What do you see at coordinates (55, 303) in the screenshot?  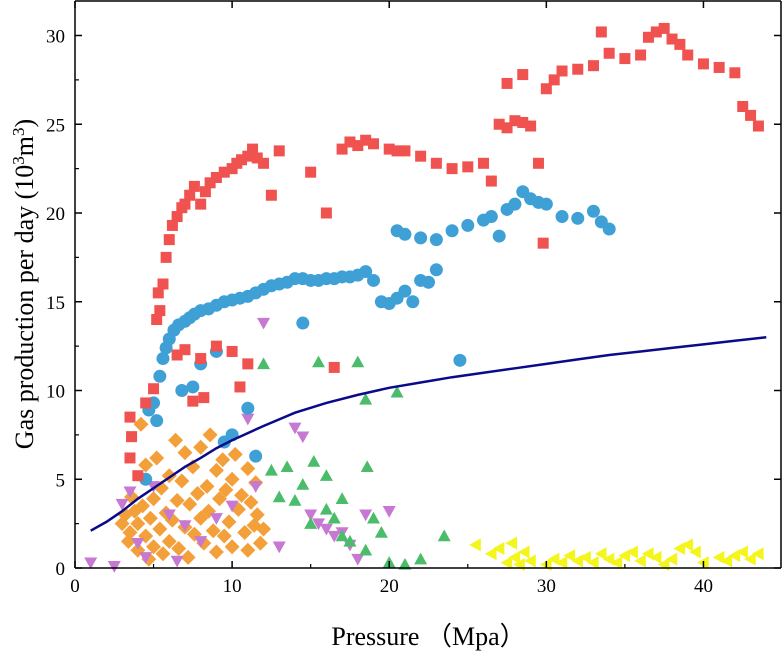 I see `y-tick-label: 15` at bounding box center [55, 303].